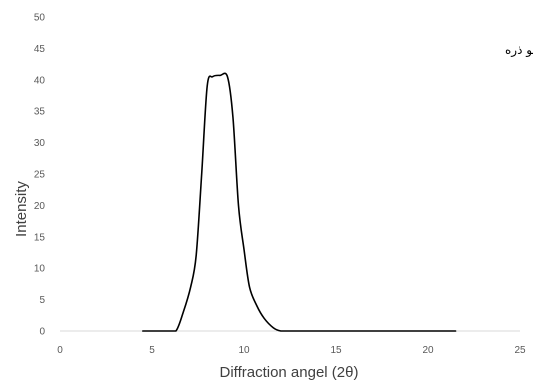  What do you see at coordinates (336, 350) in the screenshot?
I see `x-tick-label: 15` at bounding box center [336, 350].